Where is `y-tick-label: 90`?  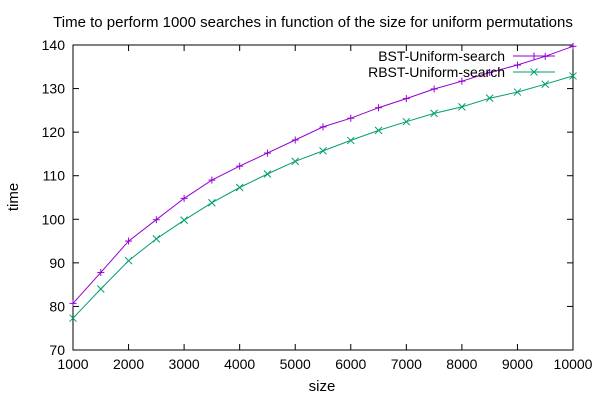 y-tick-label: 90 is located at coordinates (57, 263).